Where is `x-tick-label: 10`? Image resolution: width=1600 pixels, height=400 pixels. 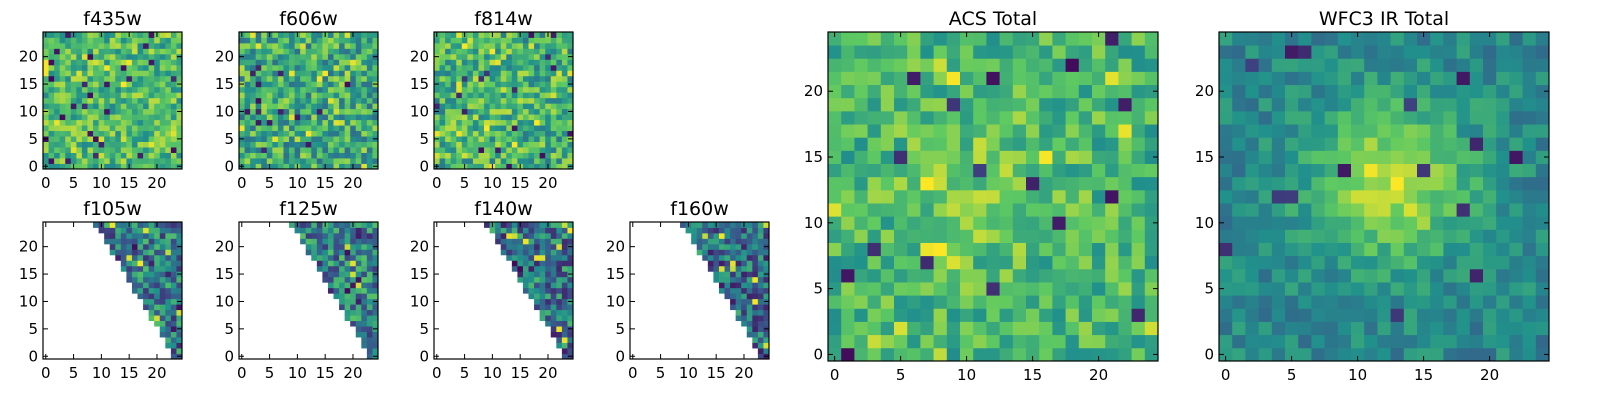 x-tick-label: 10 is located at coordinates (492, 183).